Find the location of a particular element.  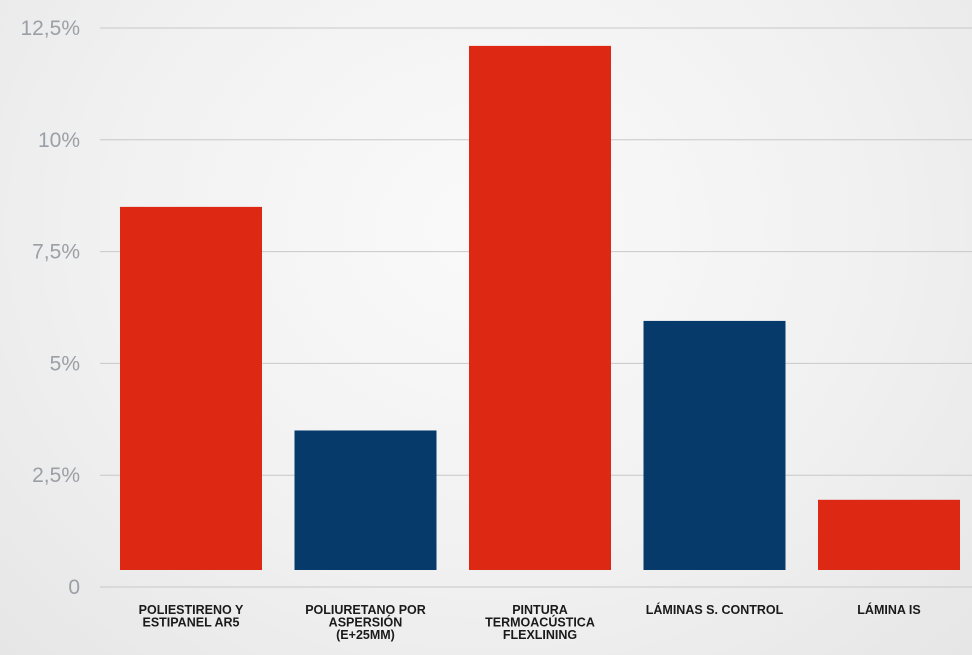

x-category-label: POLIESTIRENO Y ESTIPANEL AR5 is located at coordinates (191, 616).